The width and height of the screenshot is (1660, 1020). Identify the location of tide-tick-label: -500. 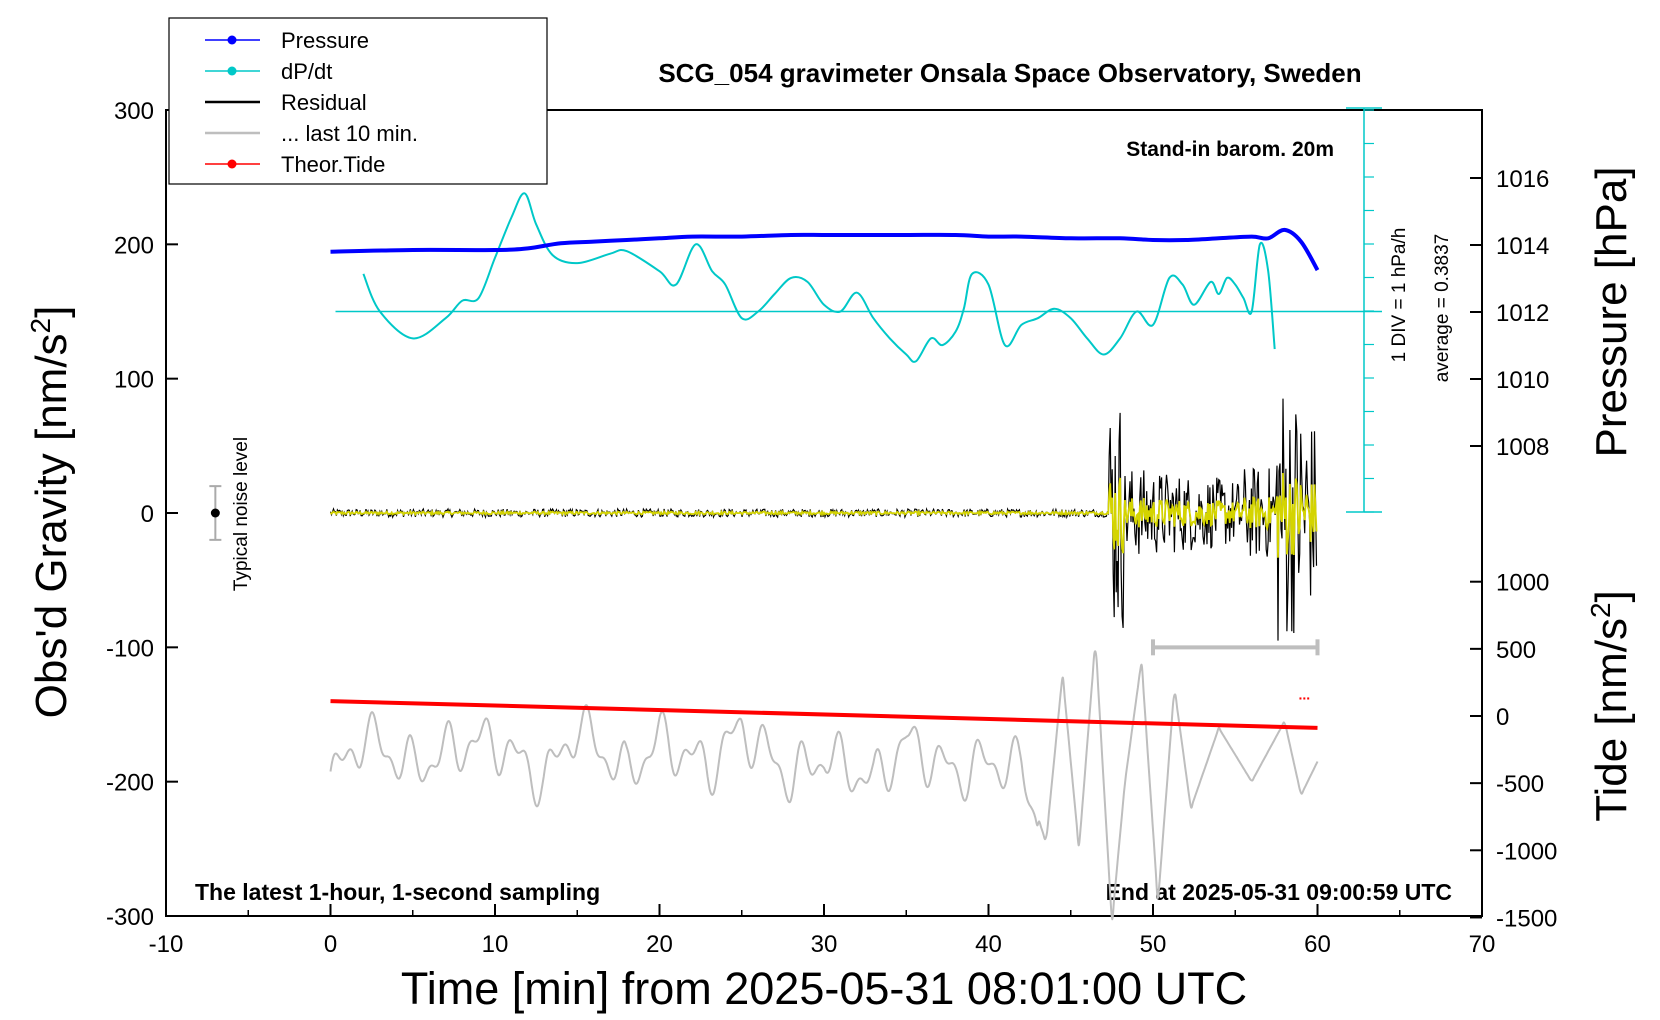
(1520, 784).